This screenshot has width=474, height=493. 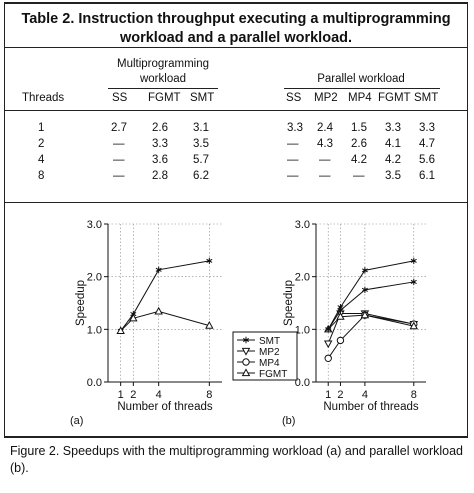 I want to click on legend-label: MP2, so click(x=269, y=352).